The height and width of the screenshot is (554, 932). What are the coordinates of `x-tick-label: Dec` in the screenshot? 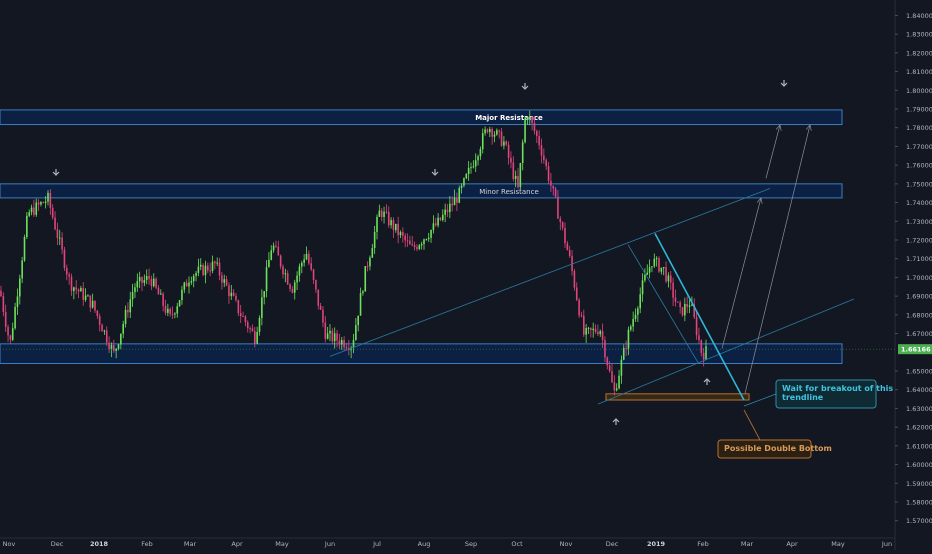 It's located at (57, 544).